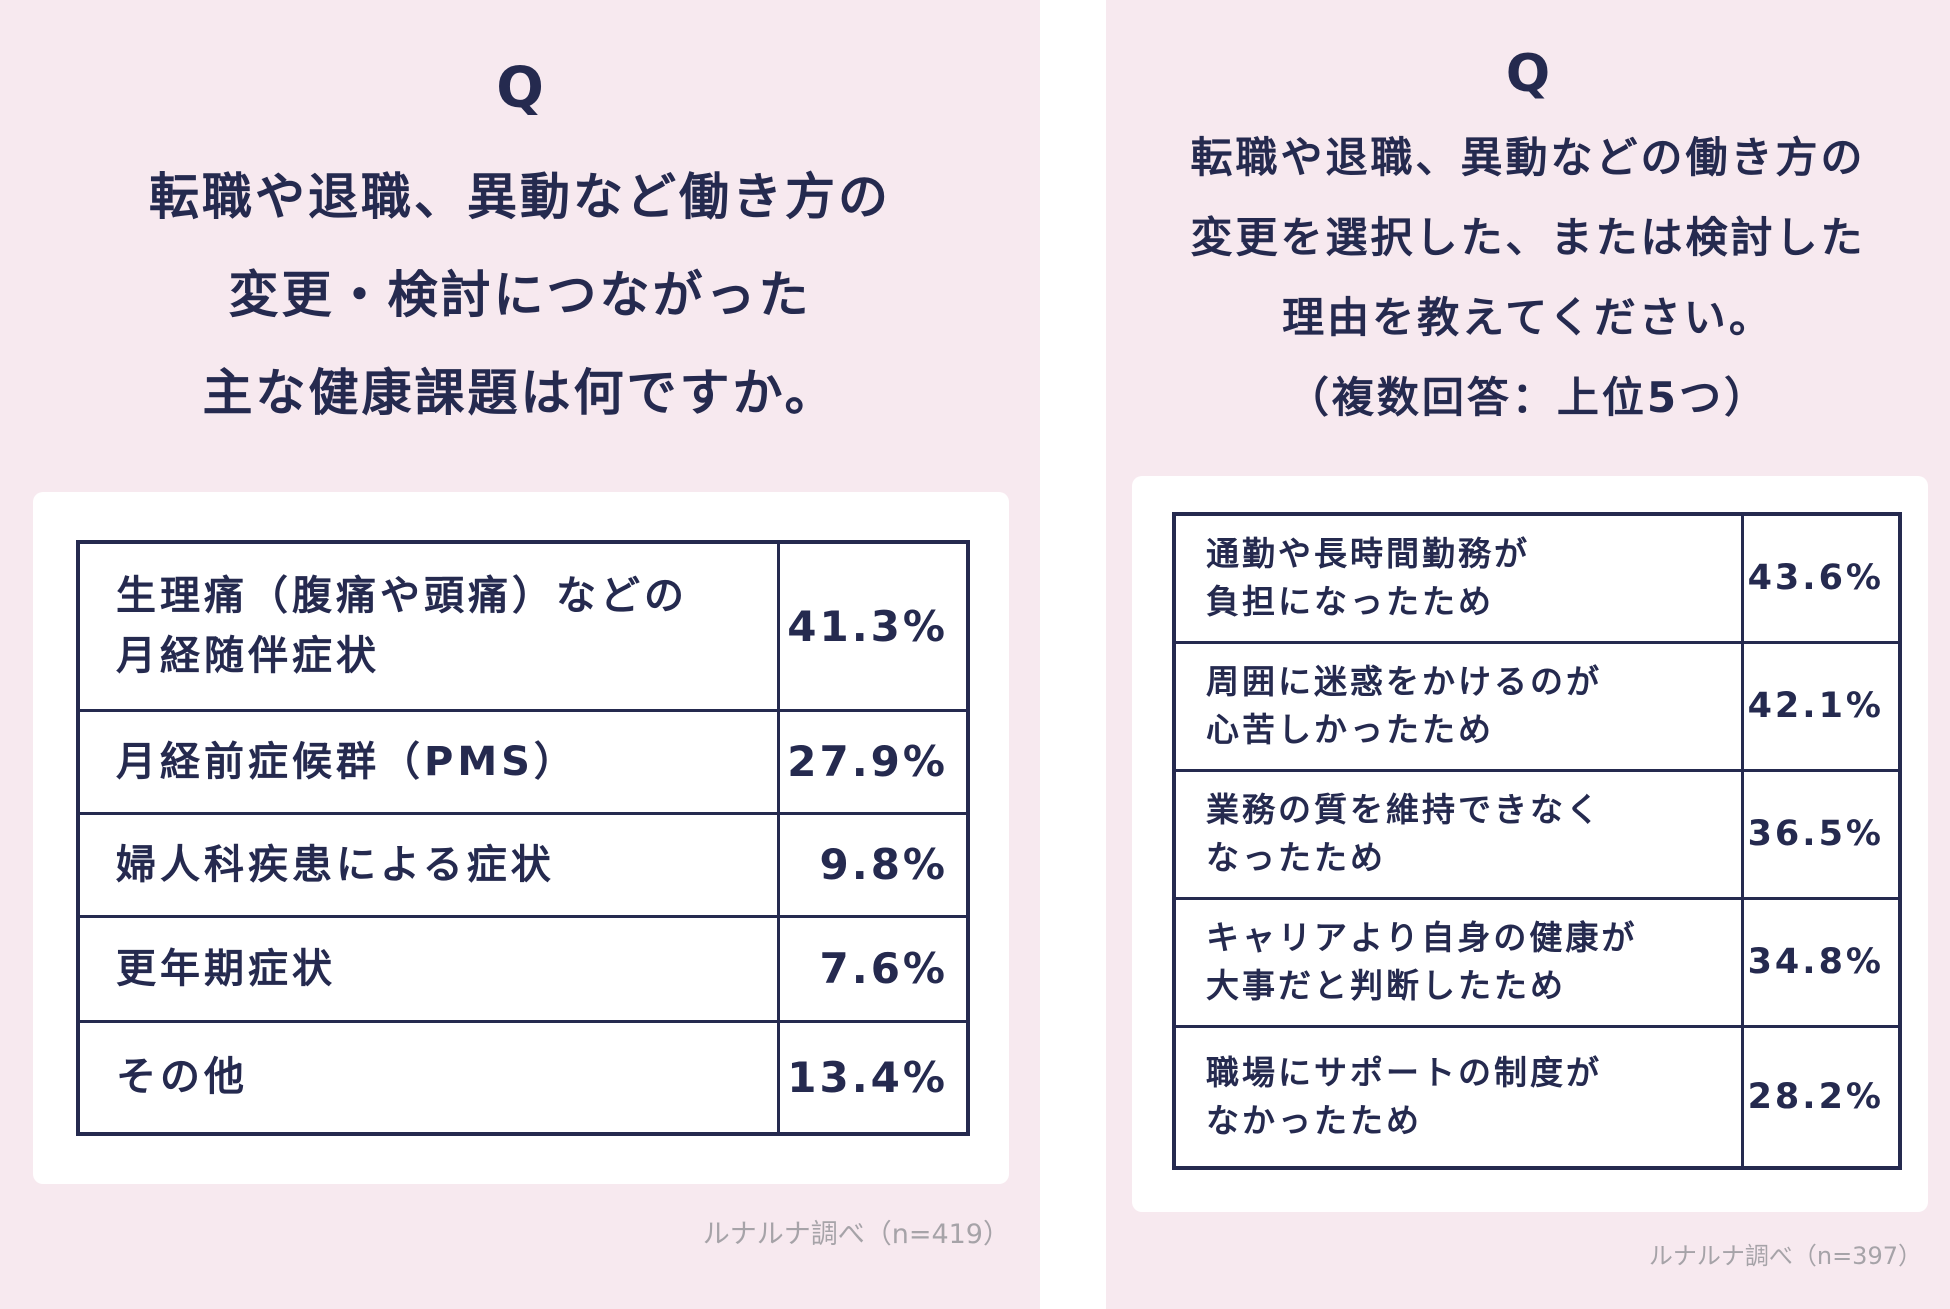 This screenshot has height=1309, width=1950. Describe the element at coordinates (1350, 602) in the screenshot. I see `row-label-line: 負担になったため` at that location.